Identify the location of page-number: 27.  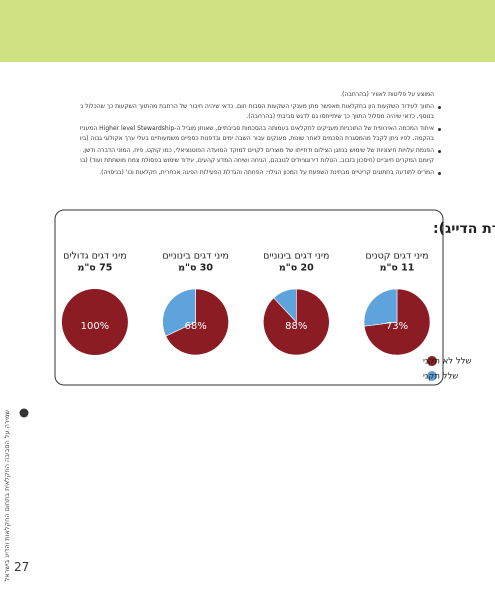
(22, 567).